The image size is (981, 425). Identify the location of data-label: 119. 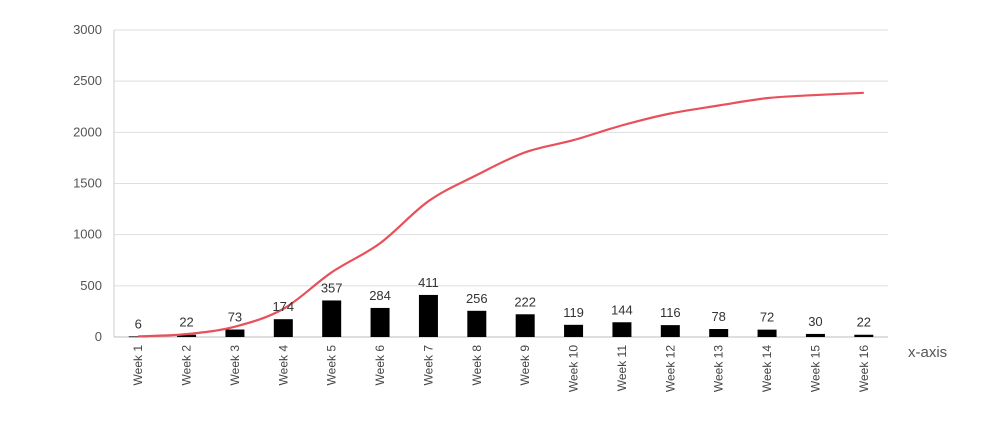
(573, 312).